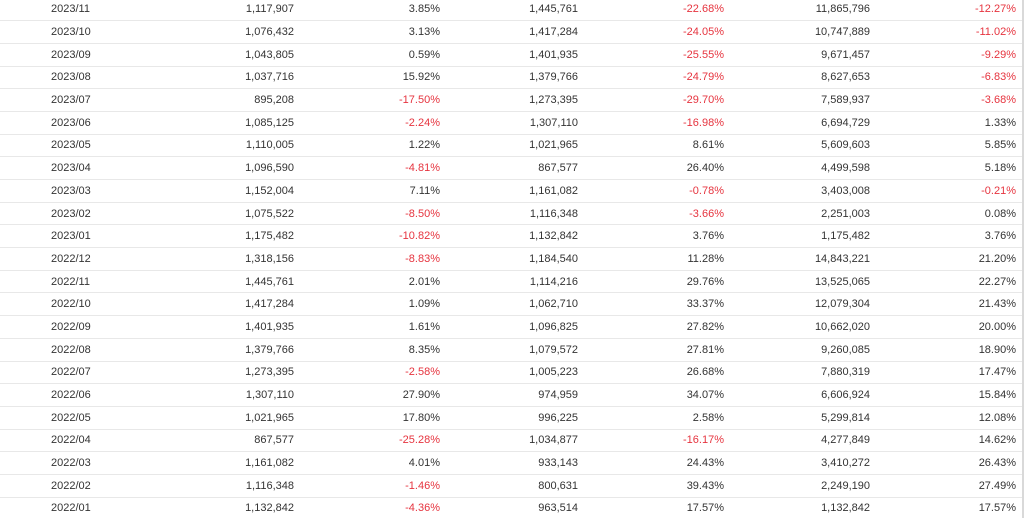  What do you see at coordinates (803, 327) in the screenshot?
I see `cumulative-value-cell: 10,662,020` at bounding box center [803, 327].